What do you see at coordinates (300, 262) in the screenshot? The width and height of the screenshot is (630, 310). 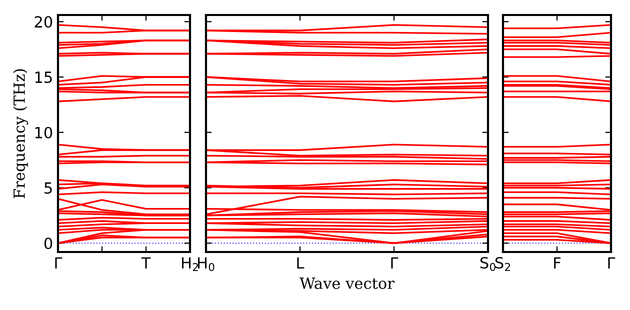 I see `x-tick-label: L` at bounding box center [300, 262].